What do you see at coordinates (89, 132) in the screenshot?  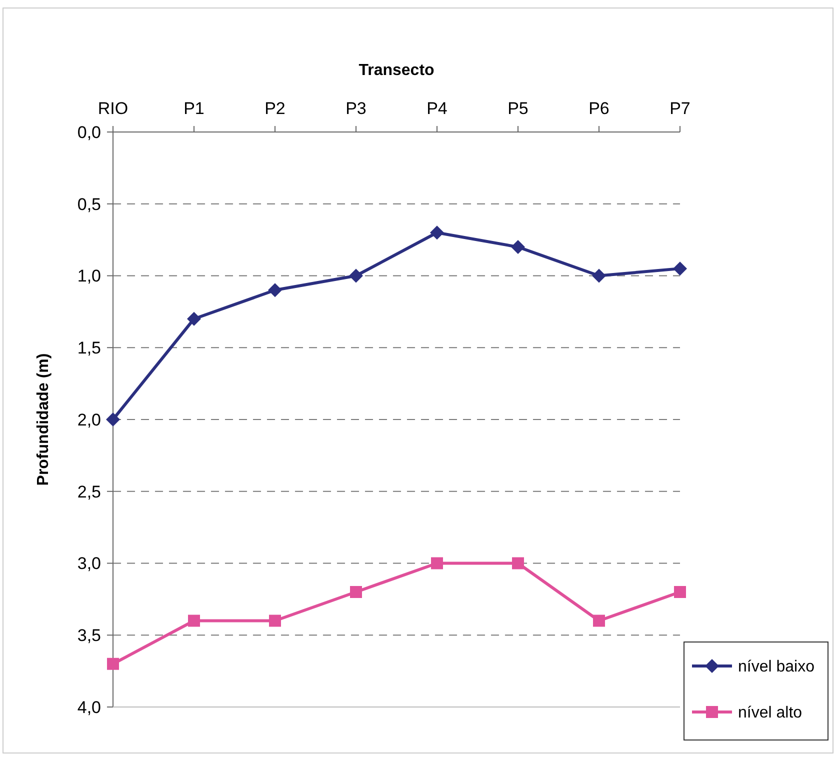 I see `y-tick-label: 0,0` at bounding box center [89, 132].